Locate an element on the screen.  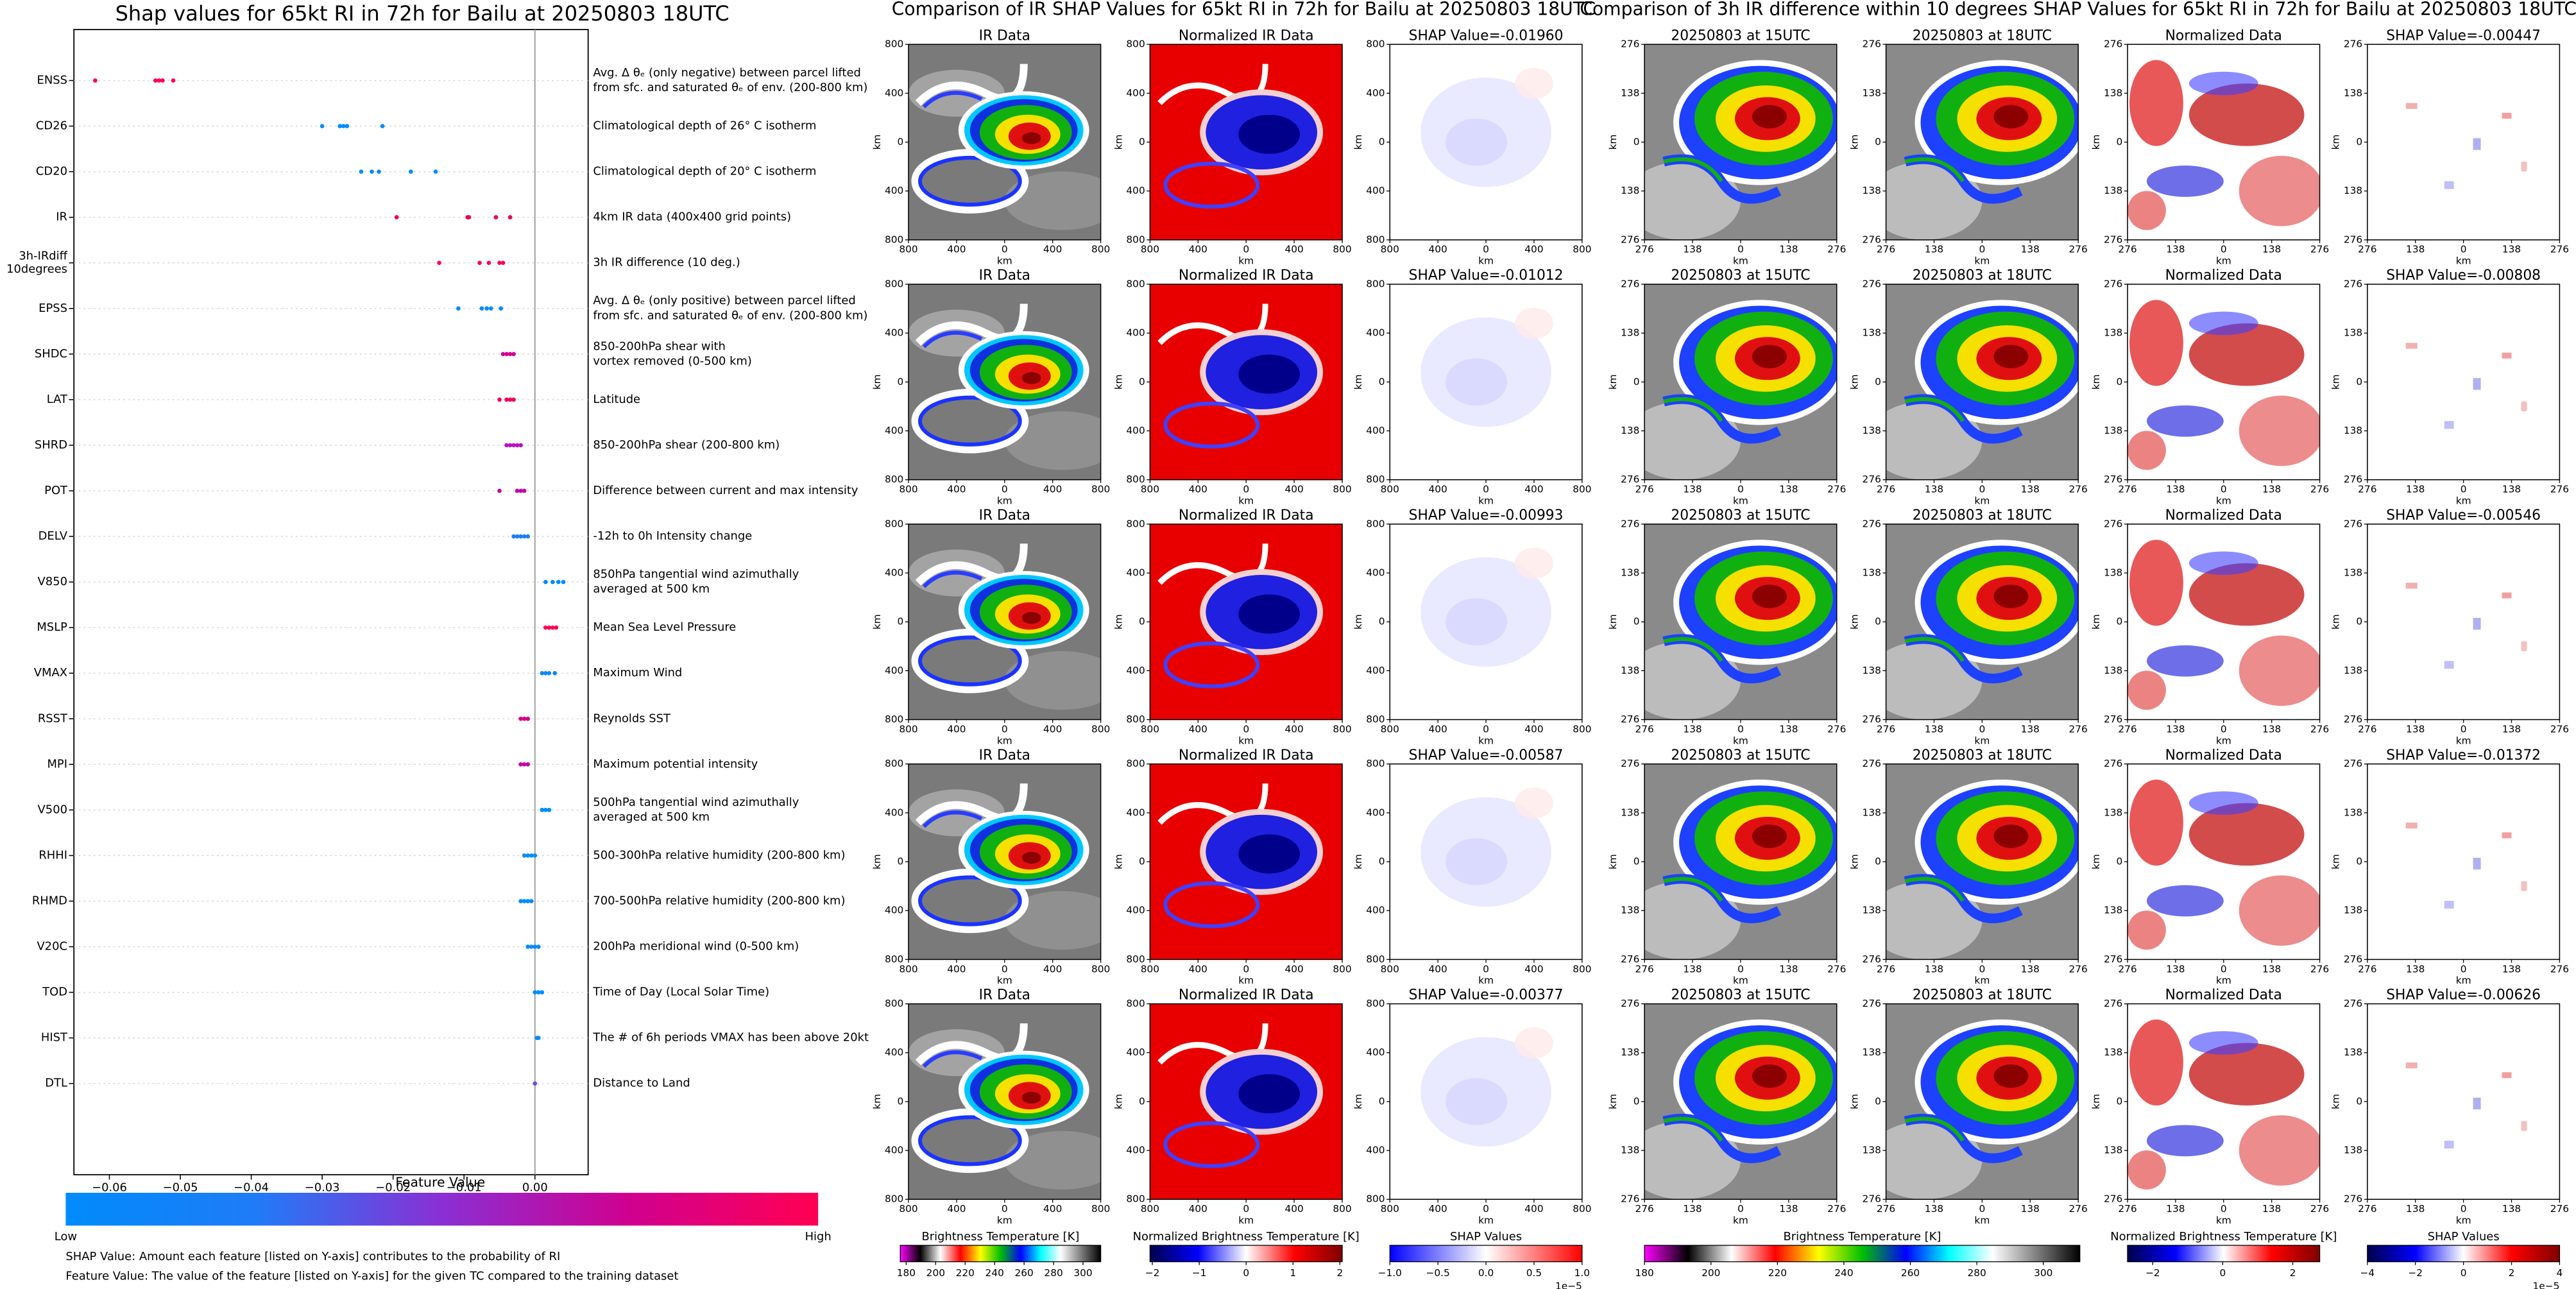
panel-title: Normalized IR Data is located at coordinates (1246, 36).